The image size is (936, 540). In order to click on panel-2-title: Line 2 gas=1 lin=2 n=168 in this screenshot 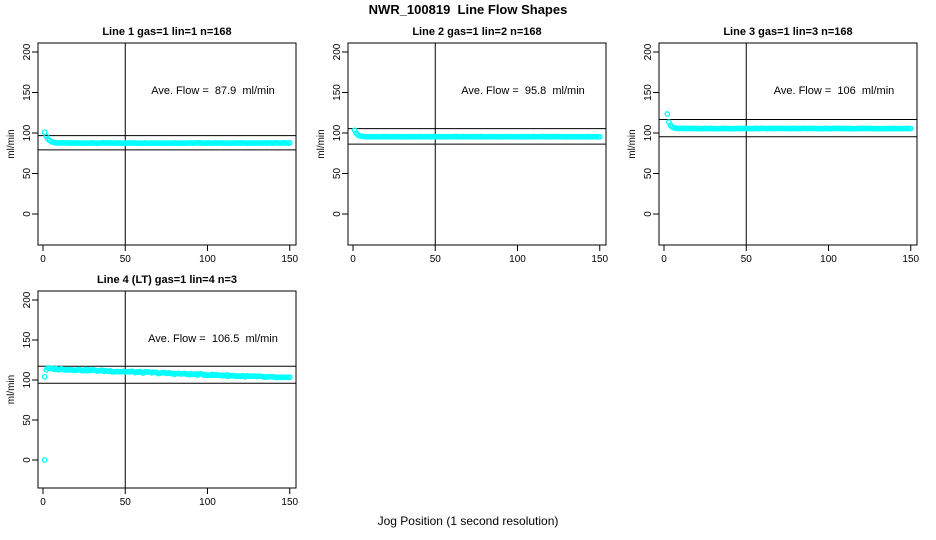, I will do `click(477, 32)`.